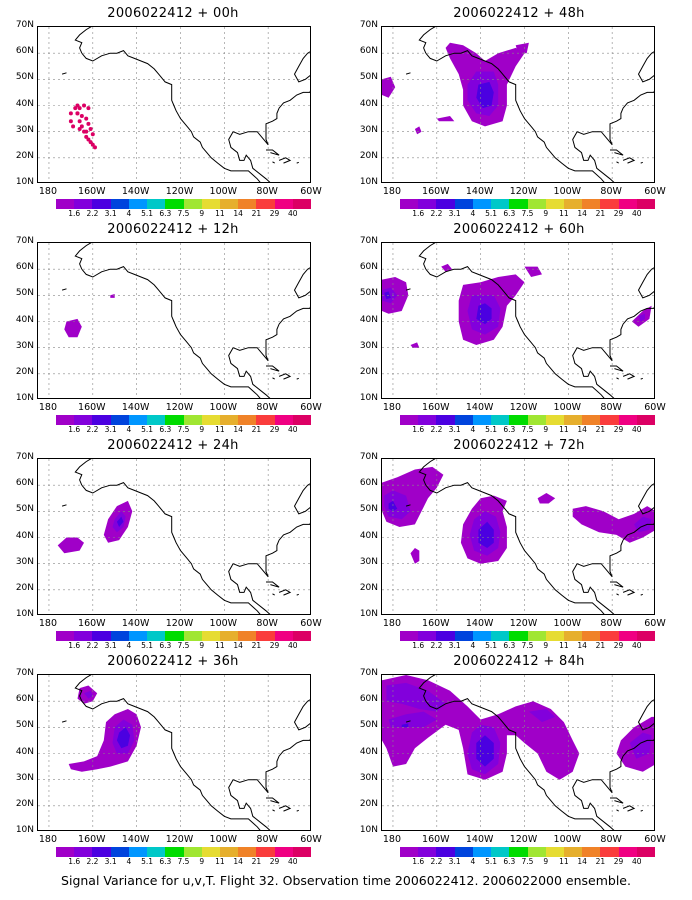 This screenshot has width=692, height=900. Describe the element at coordinates (368, 25) in the screenshot. I see `latitude-label: 70N` at that location.